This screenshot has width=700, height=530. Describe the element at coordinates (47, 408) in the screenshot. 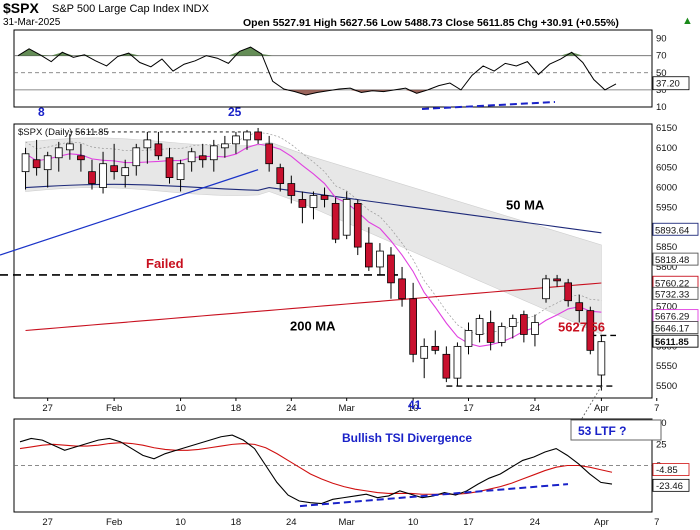

I see `price-x-tick-0: 27` at that location.